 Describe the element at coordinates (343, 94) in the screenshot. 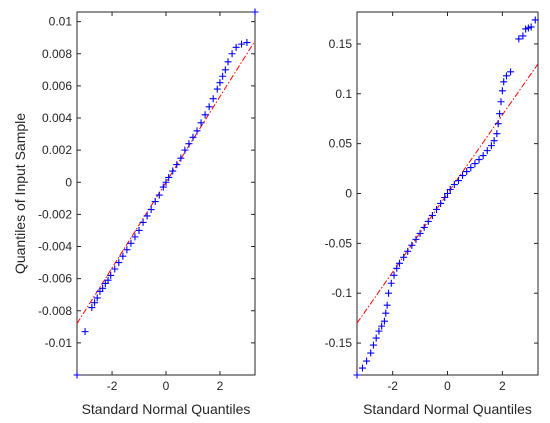

I see `y-tick-label: 0.1` at that location.